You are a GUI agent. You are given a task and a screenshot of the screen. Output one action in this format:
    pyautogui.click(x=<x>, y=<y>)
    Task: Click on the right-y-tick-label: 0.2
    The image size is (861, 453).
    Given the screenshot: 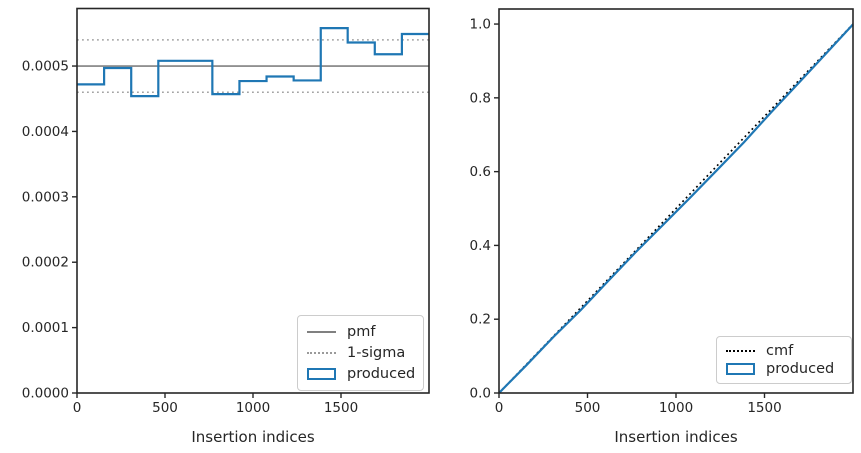 What is the action you would take?
    pyautogui.click(x=480, y=320)
    